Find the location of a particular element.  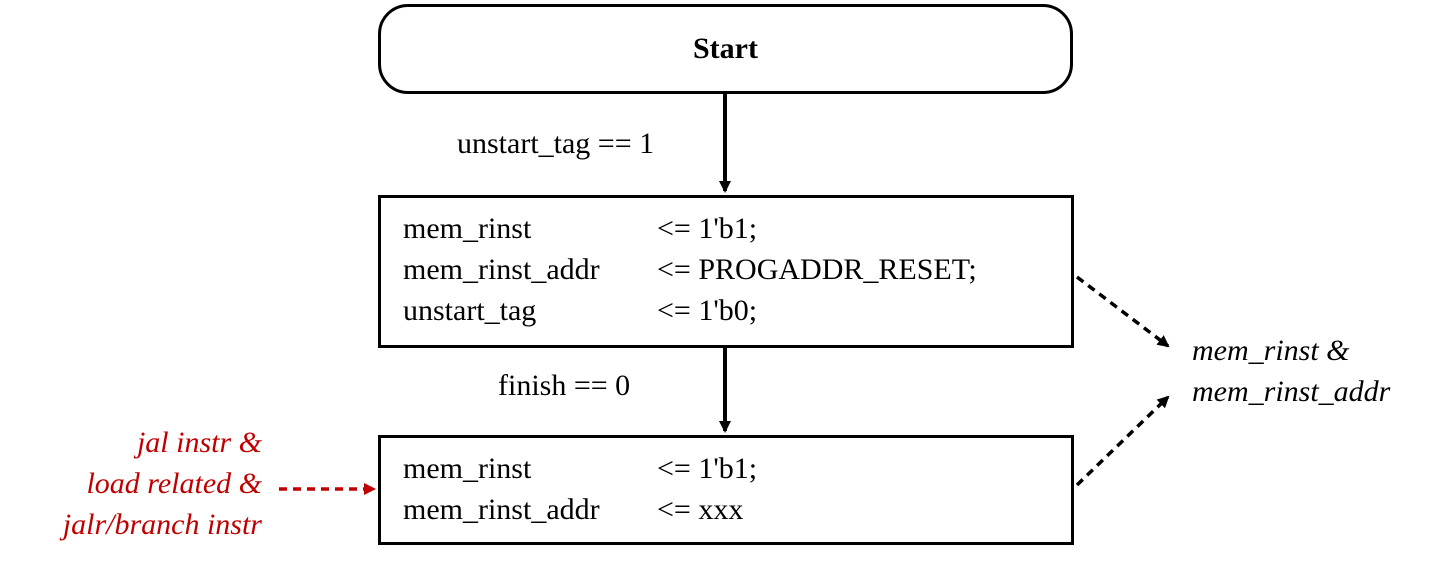

output-signals-note: mem_rinst & mem_rinst_addr is located at coordinates (1291, 371).